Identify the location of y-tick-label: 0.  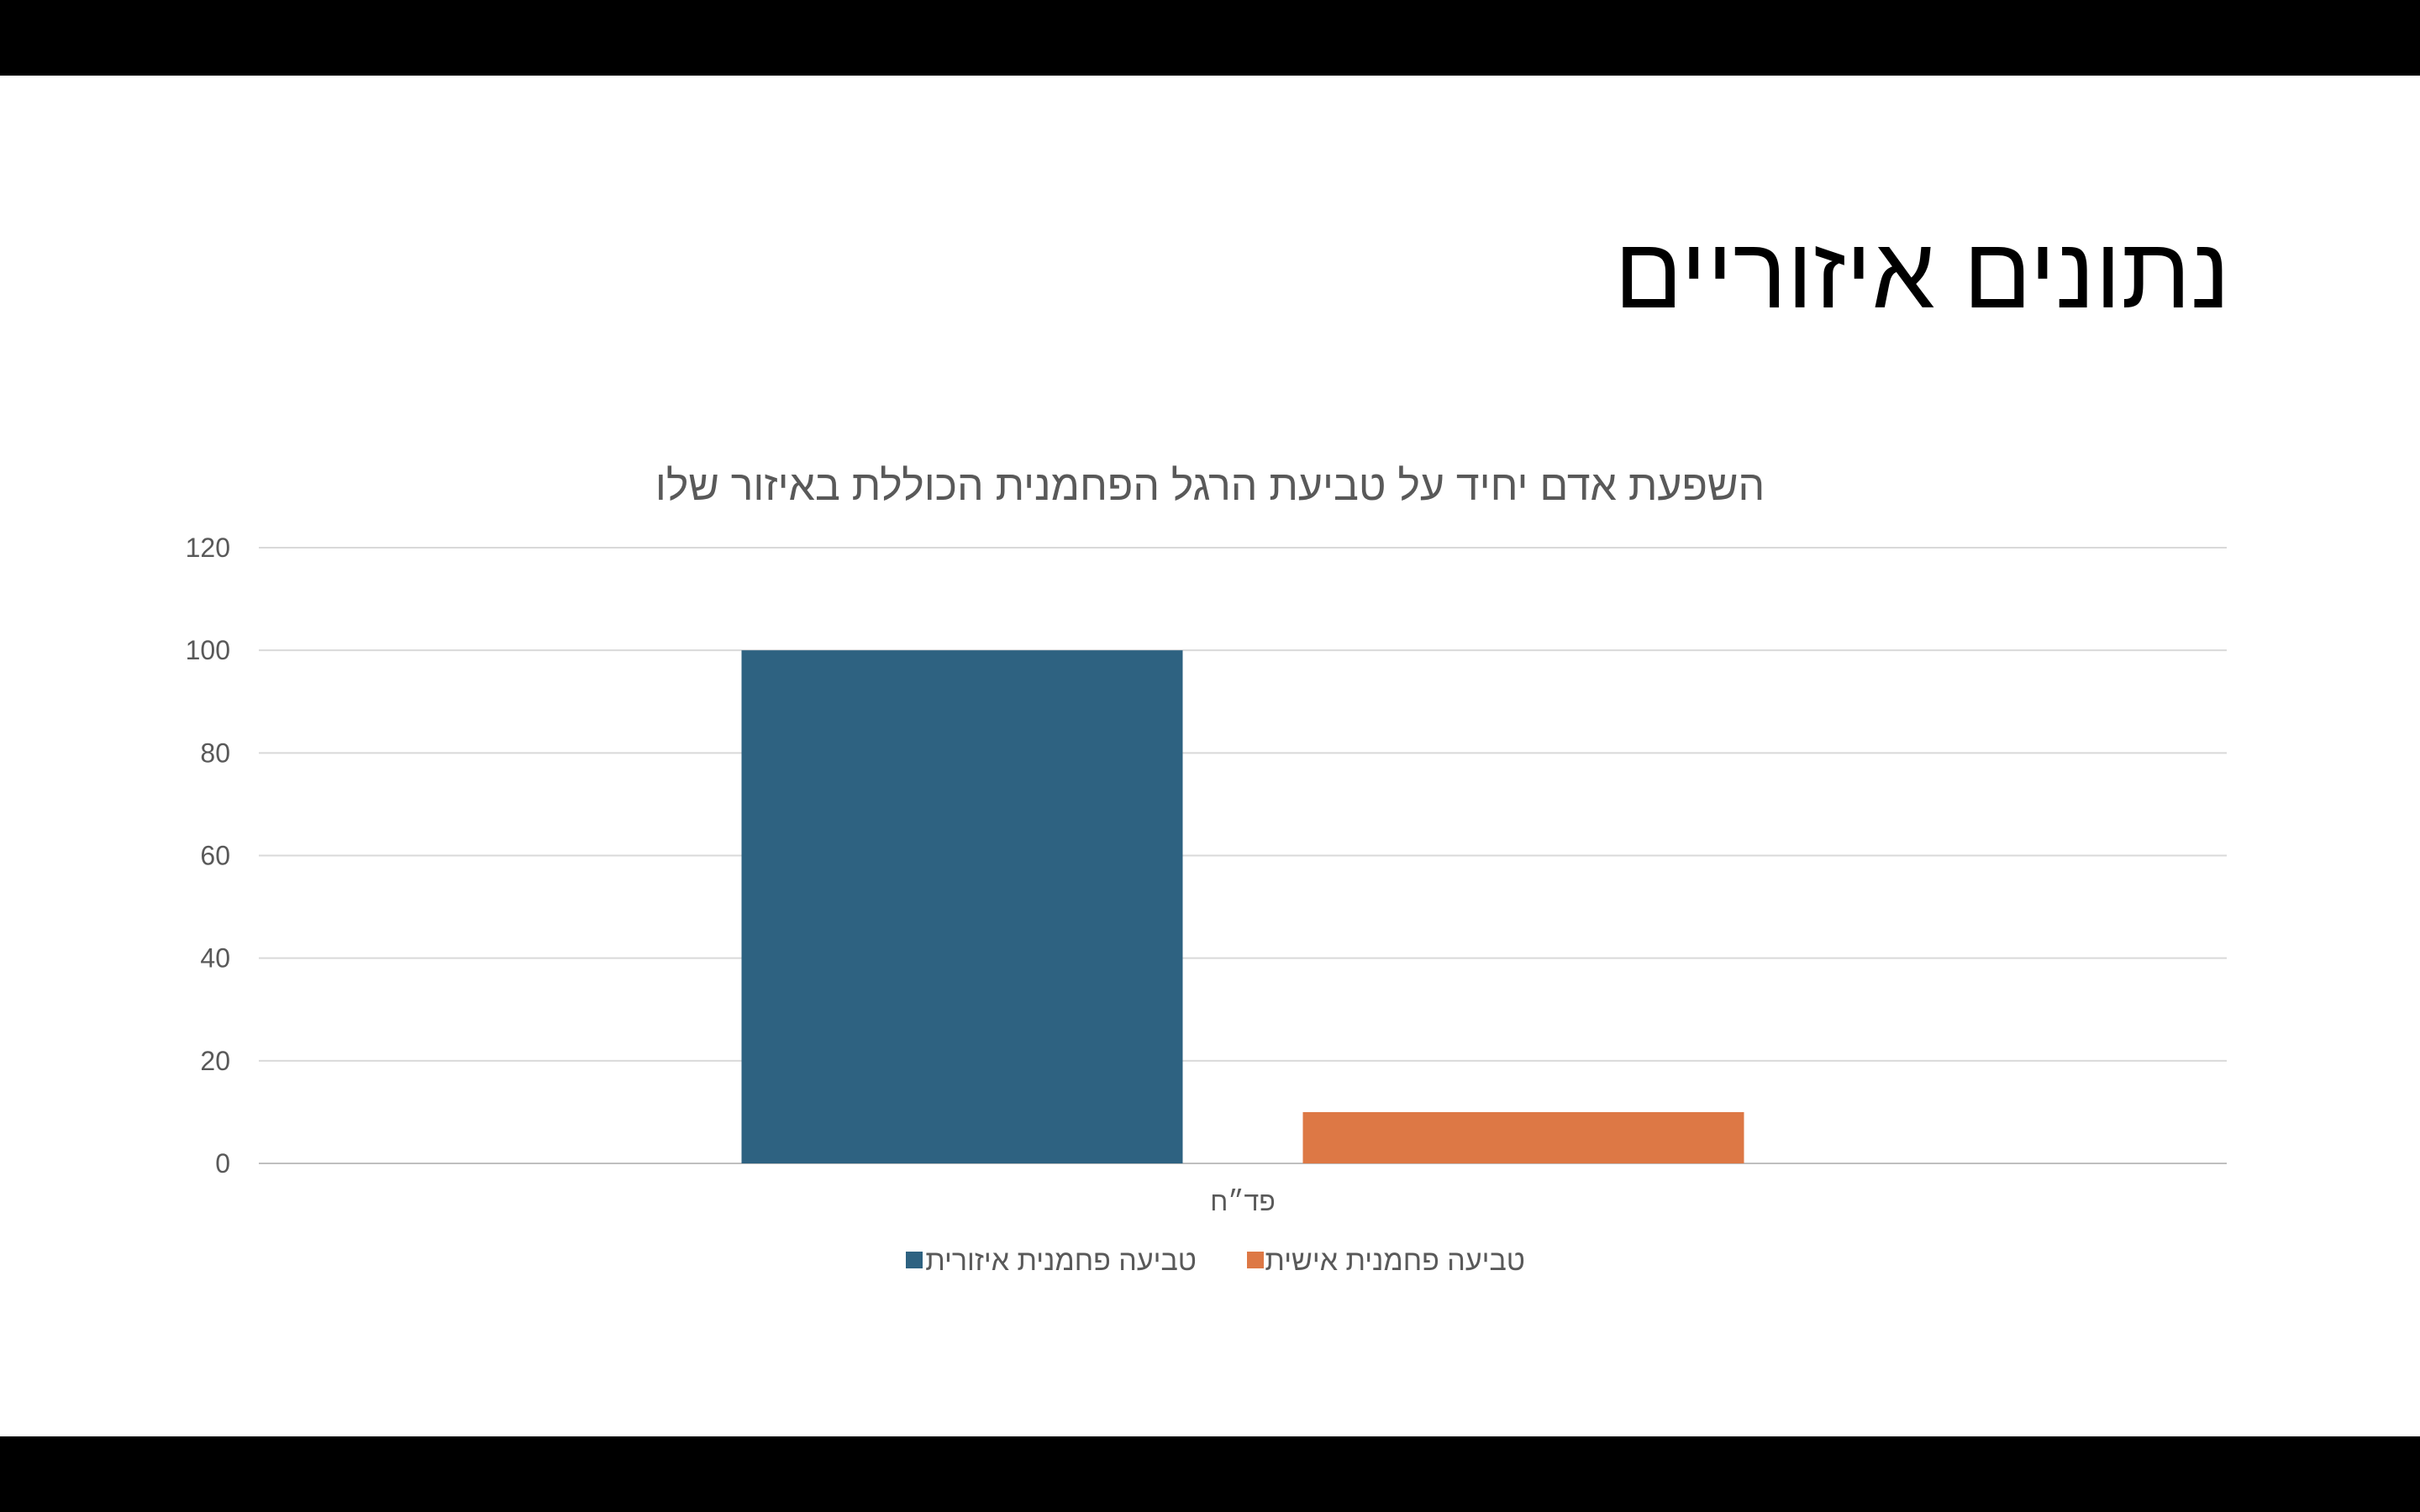
(223, 1163).